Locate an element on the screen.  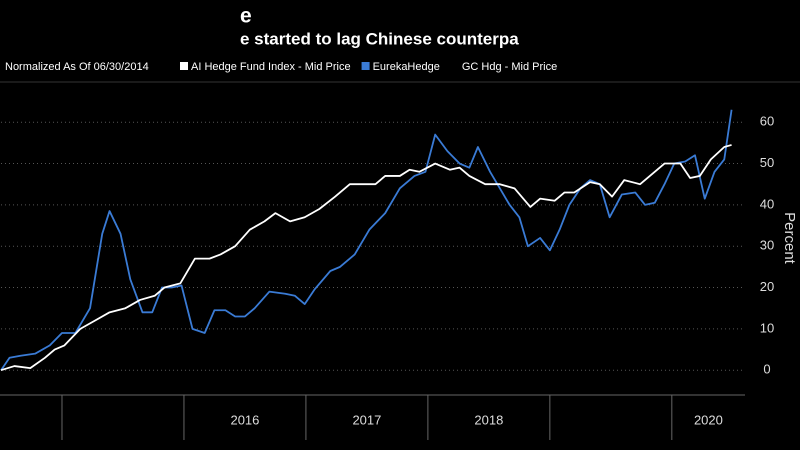
y-axis-label: Percent is located at coordinates (789, 238).